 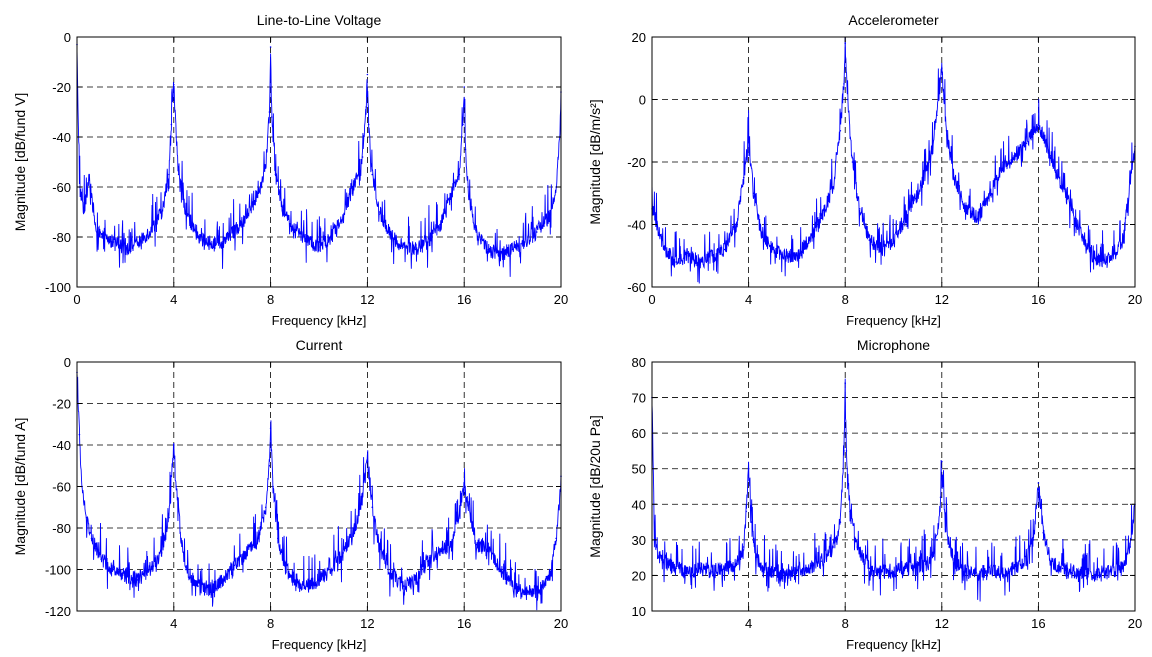 What do you see at coordinates (61, 87) in the screenshot?
I see `y-tick-label: -20` at bounding box center [61, 87].